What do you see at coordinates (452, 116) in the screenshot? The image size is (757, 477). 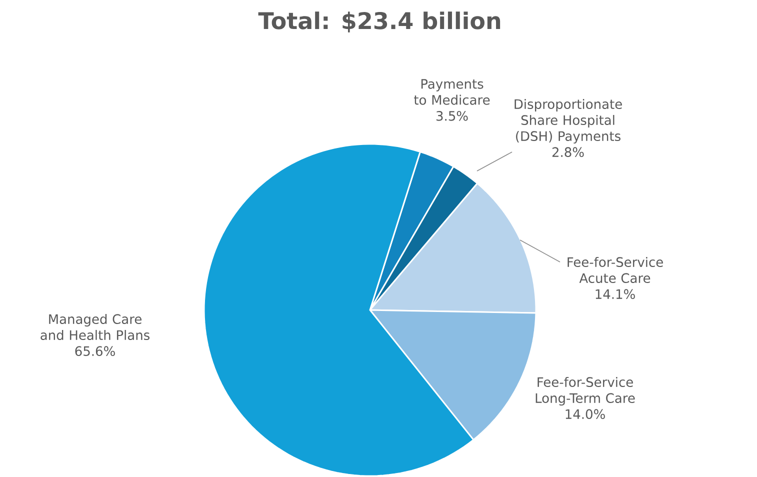 I see `data-label: 3.5%` at bounding box center [452, 116].